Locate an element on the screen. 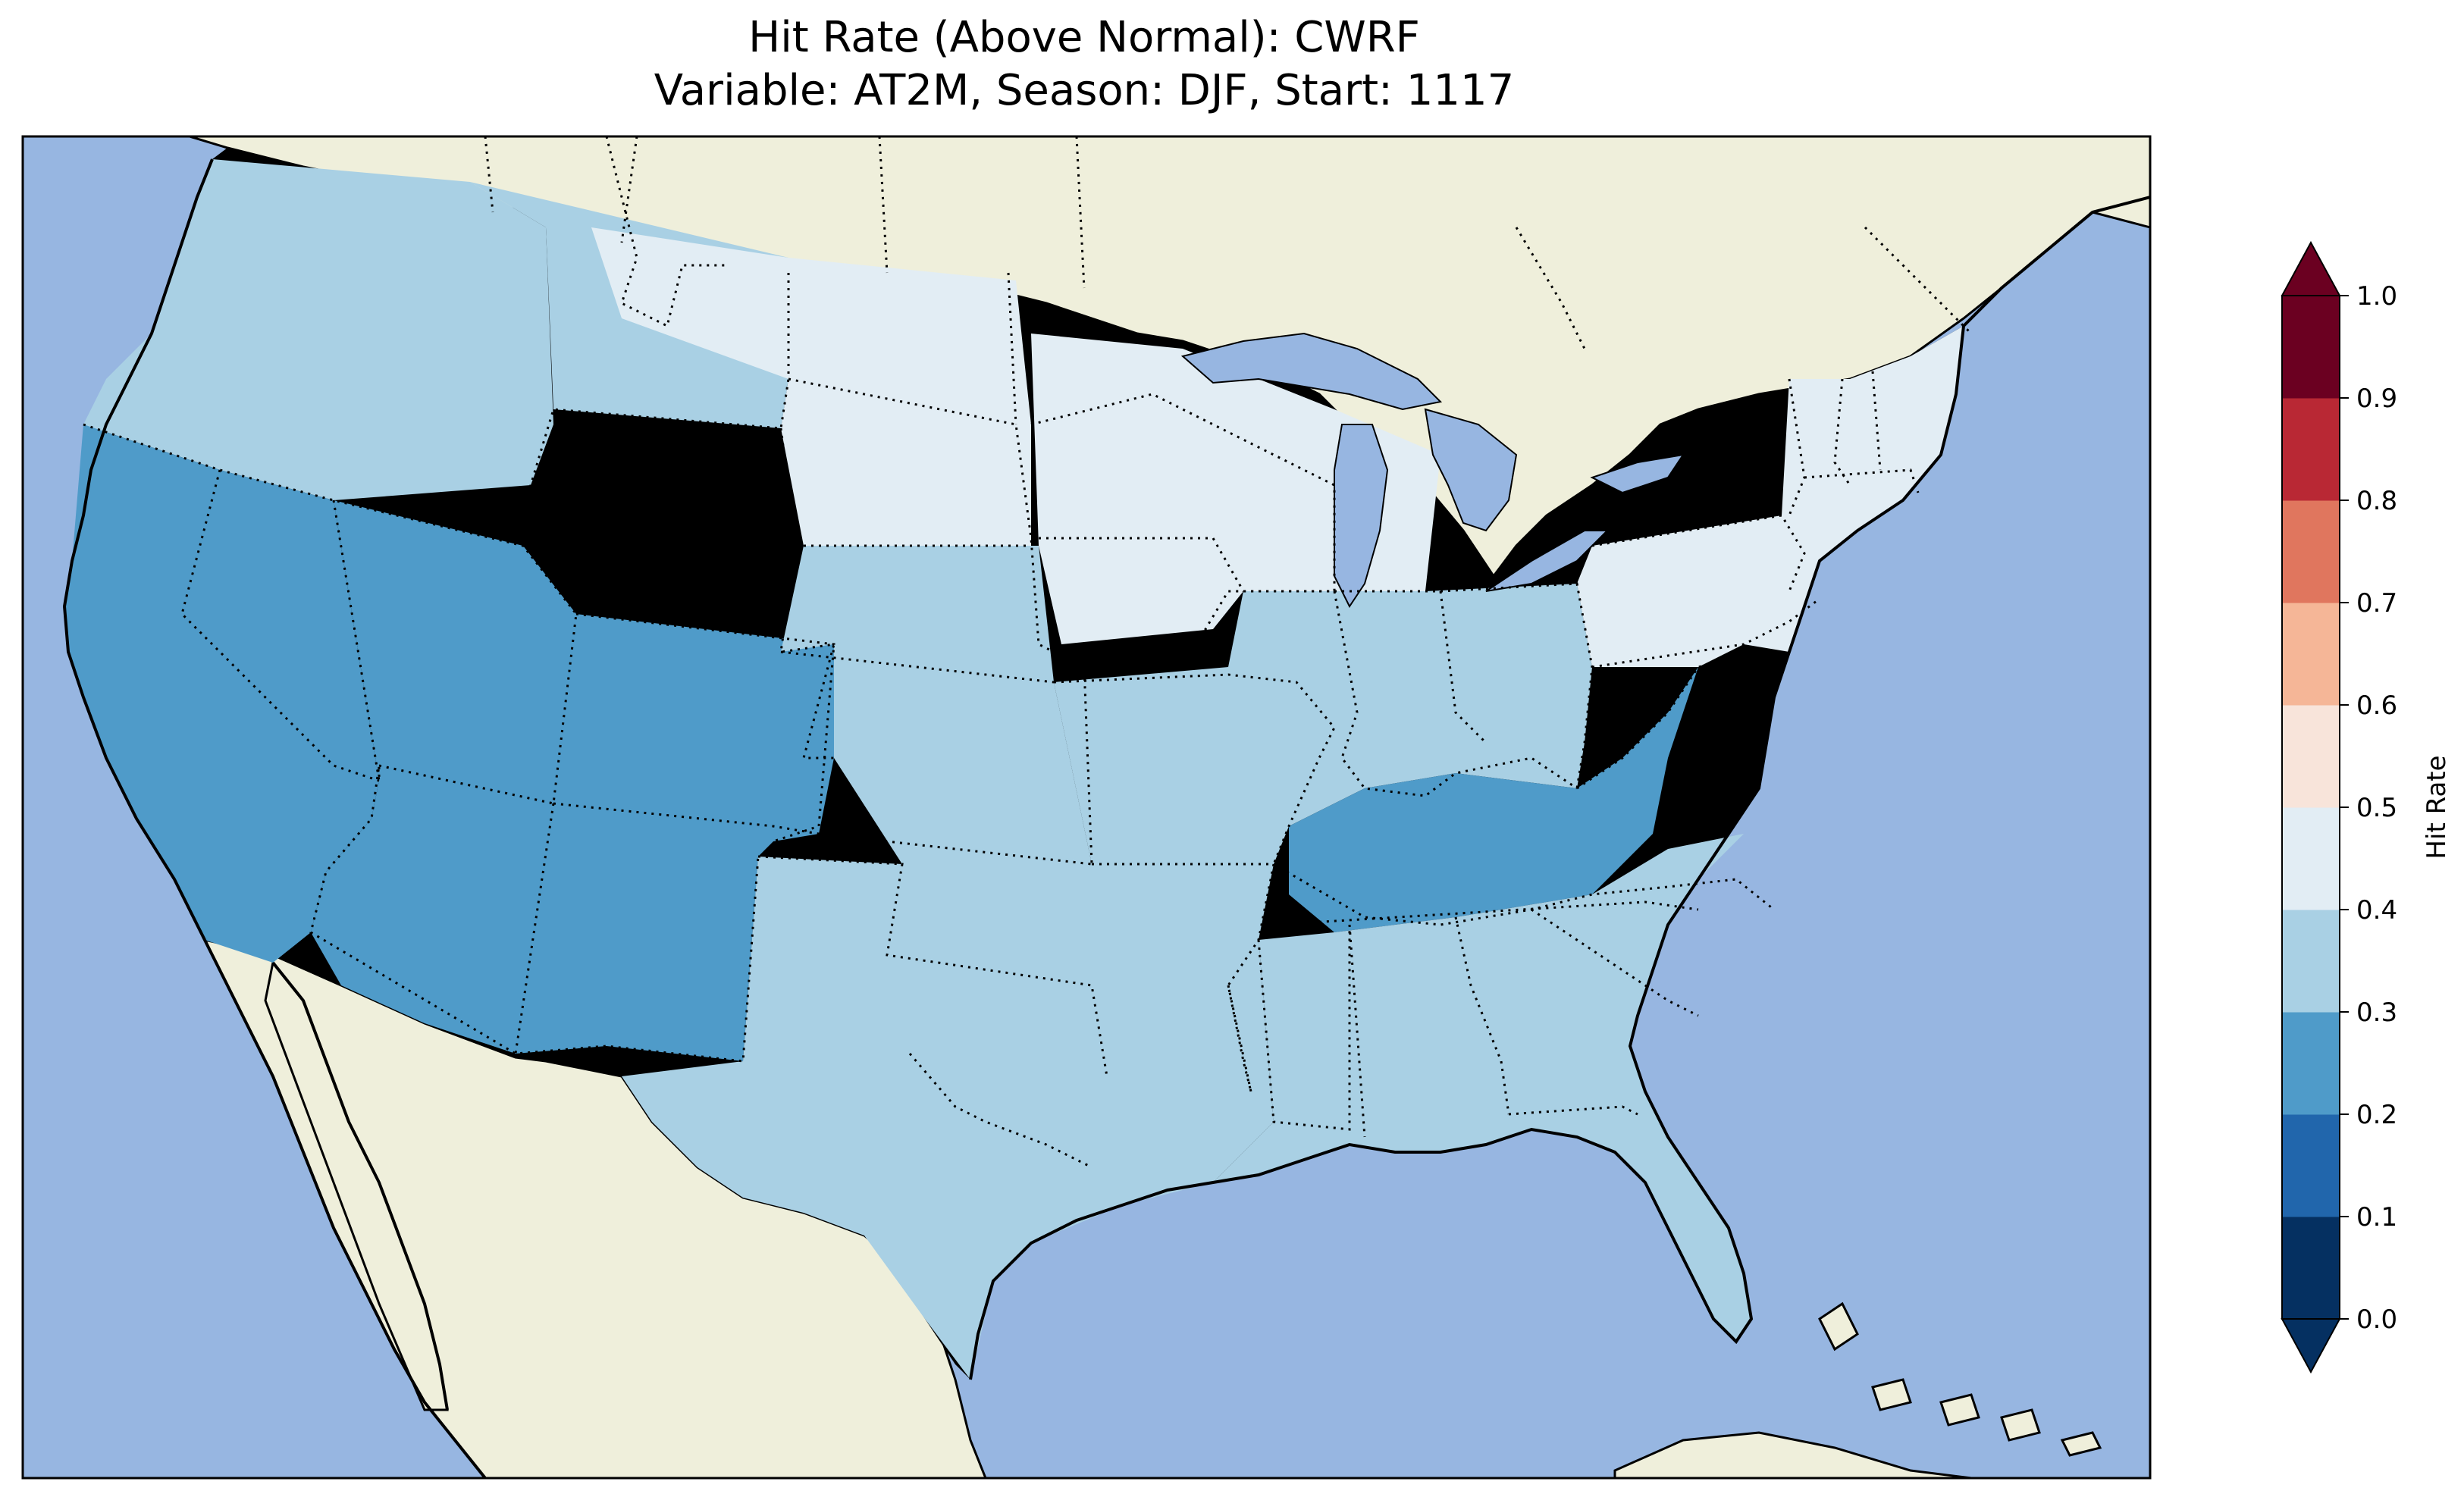  mexico-coastline is located at coordinates (345, 1208).